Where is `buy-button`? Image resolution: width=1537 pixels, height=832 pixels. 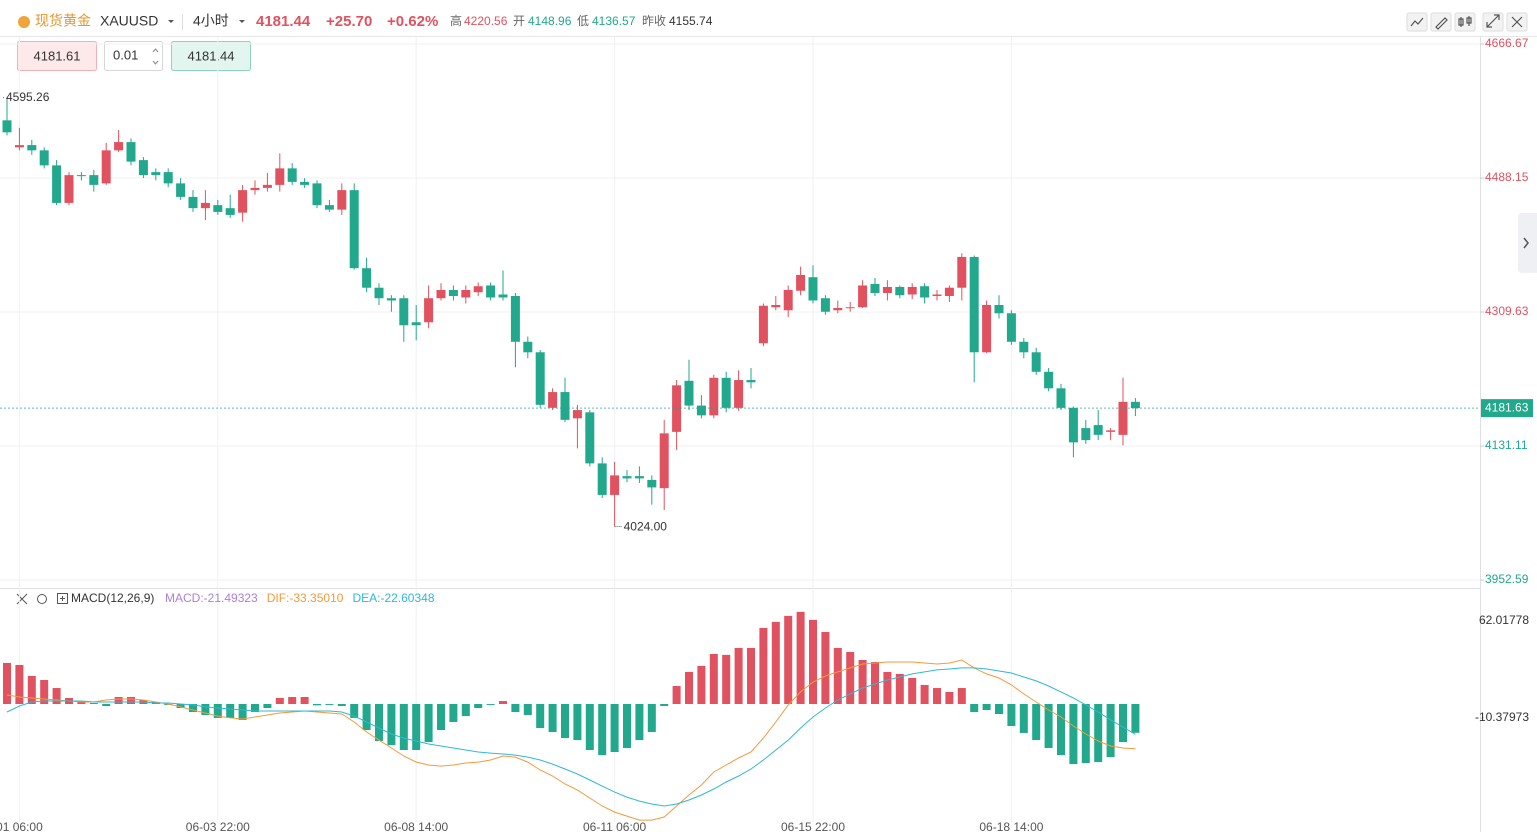
buy-button is located at coordinates (211, 56).